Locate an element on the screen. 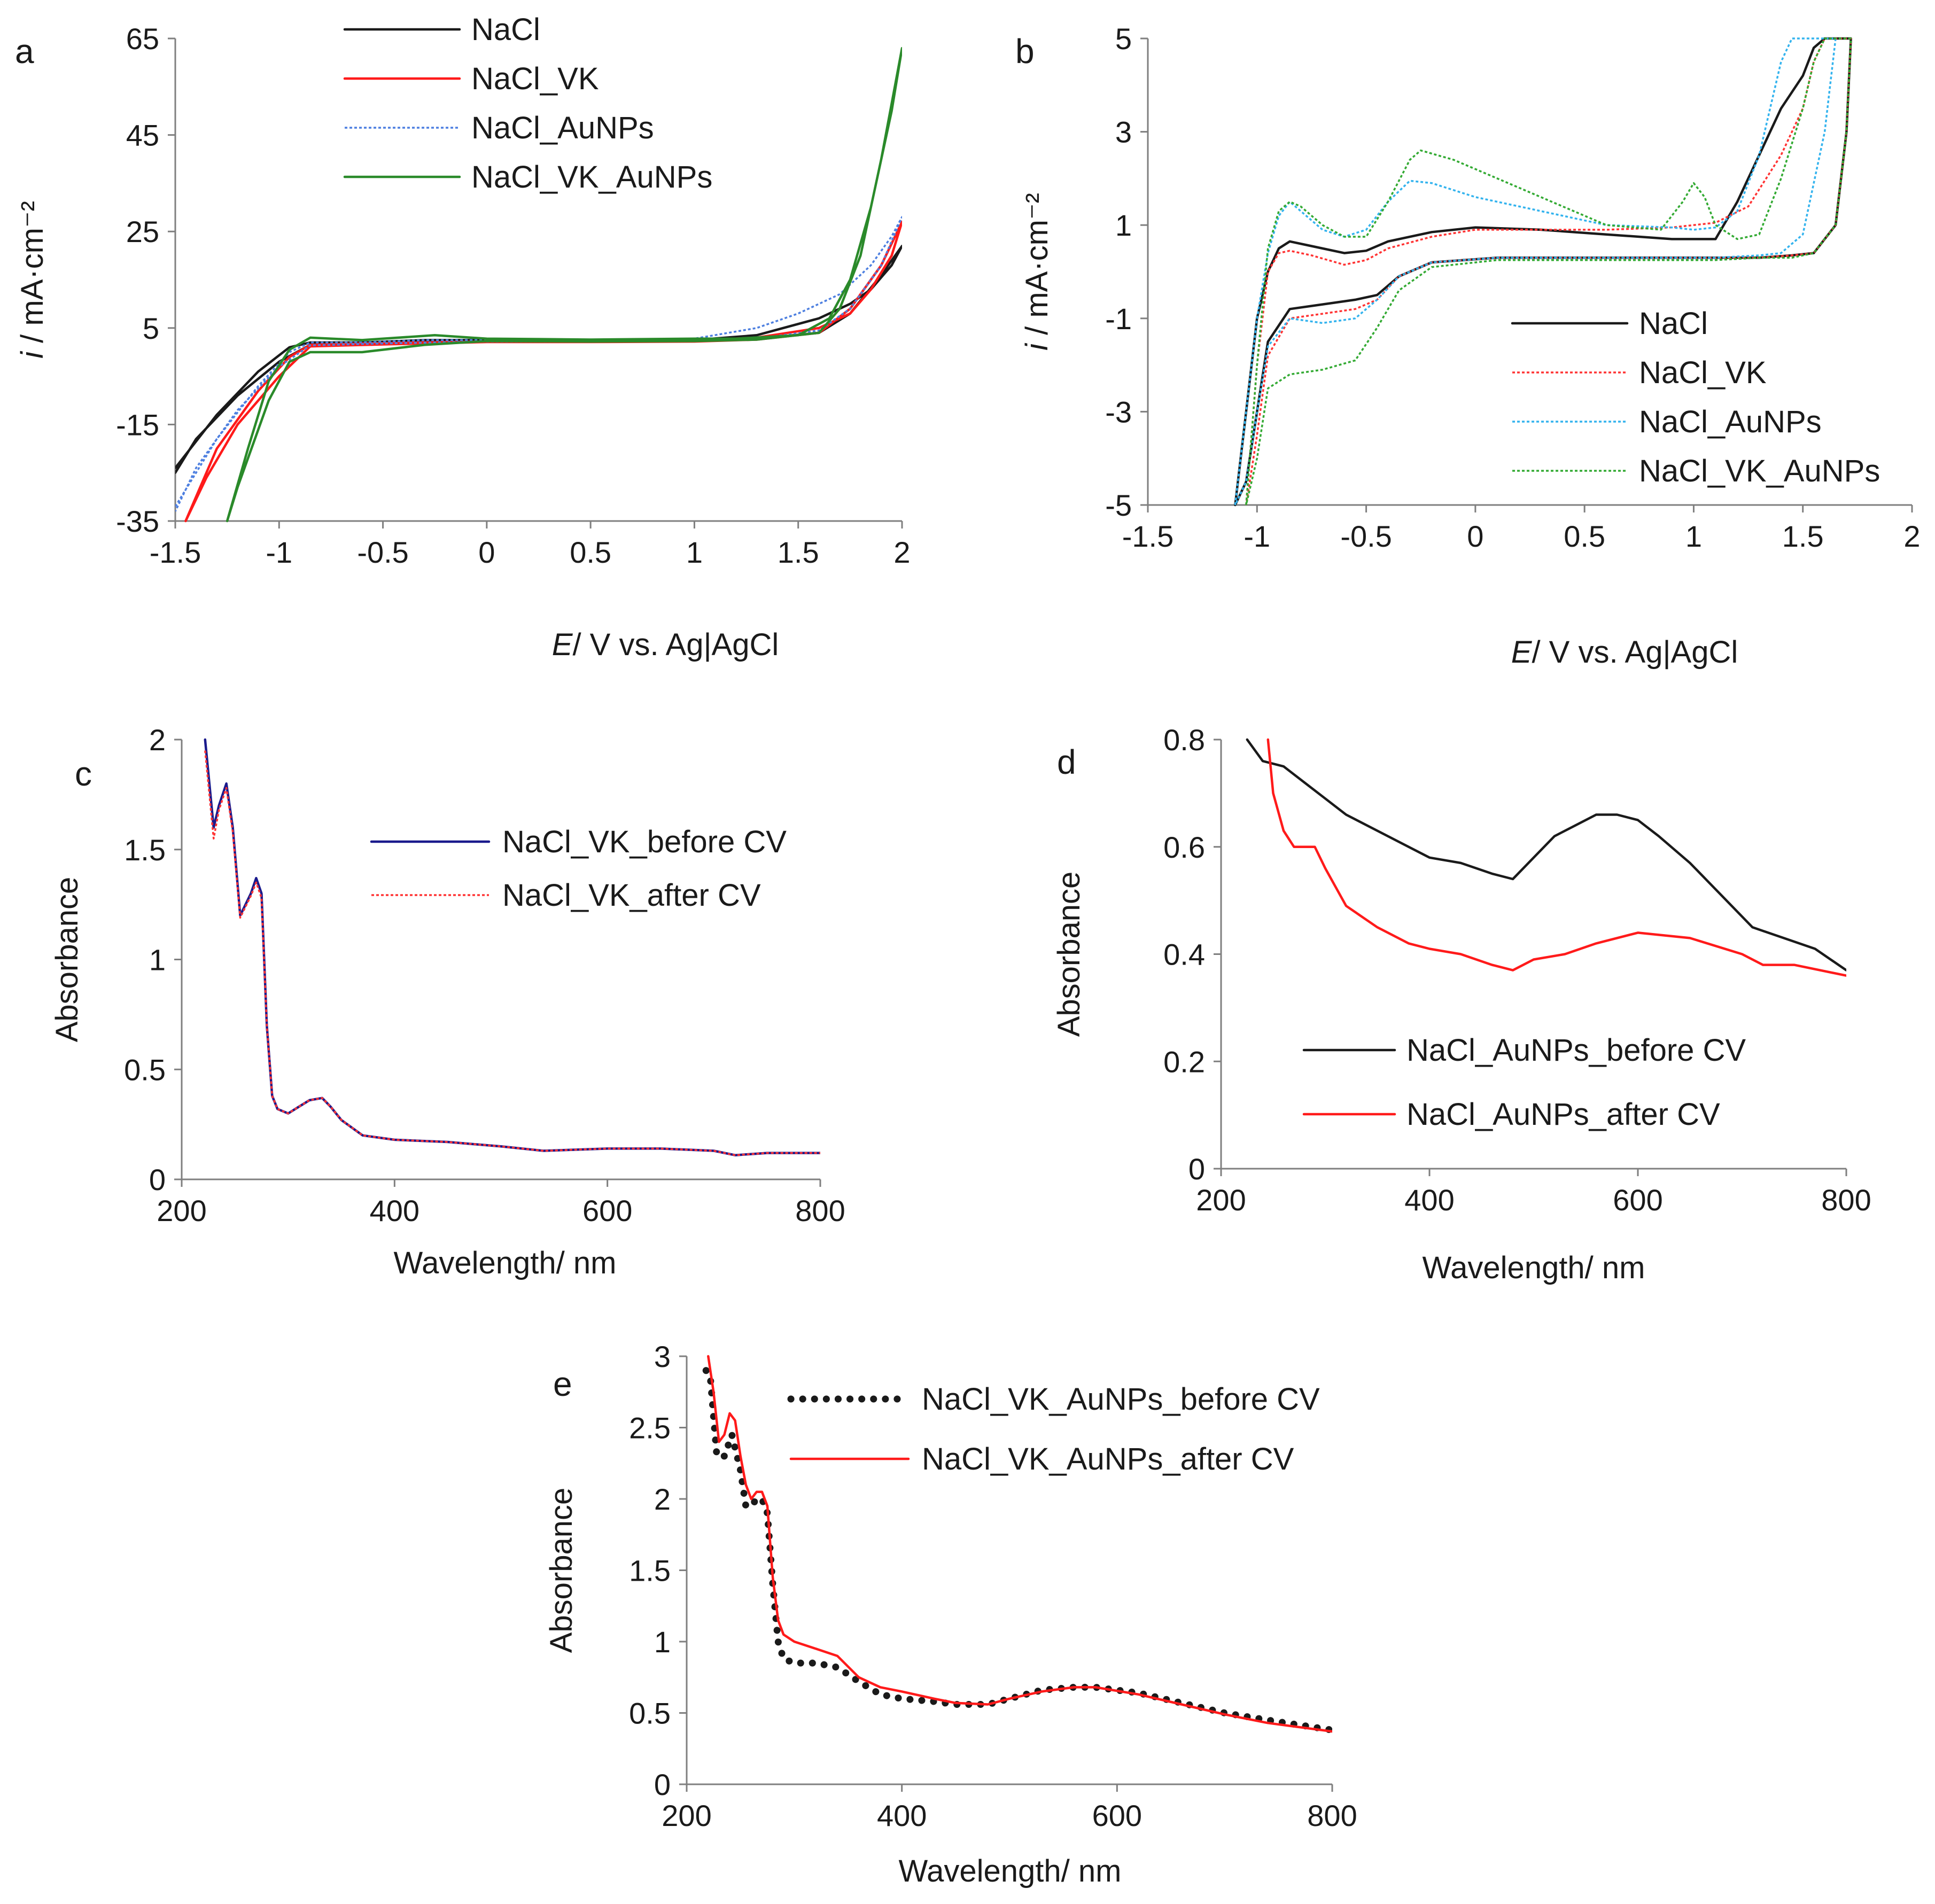 This screenshot has width=1935, height=1904. legend-label: NaCl_VK_AuNPs_before CV is located at coordinates (1121, 1400).